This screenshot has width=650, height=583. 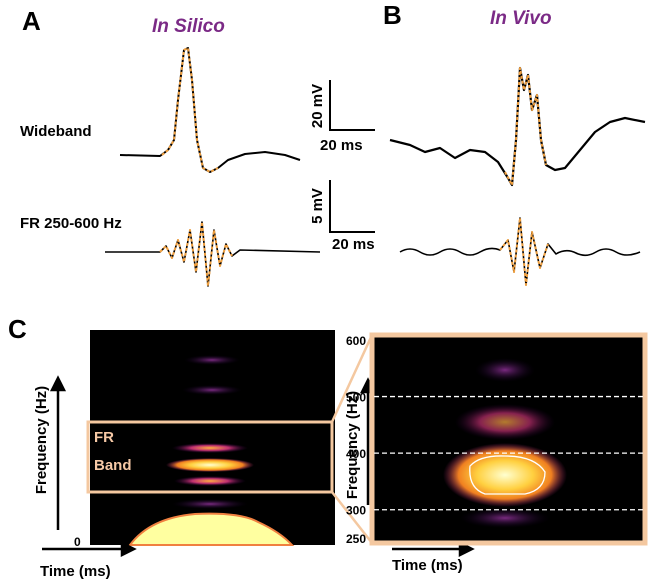 I want to click on contour, so click(x=507, y=475).